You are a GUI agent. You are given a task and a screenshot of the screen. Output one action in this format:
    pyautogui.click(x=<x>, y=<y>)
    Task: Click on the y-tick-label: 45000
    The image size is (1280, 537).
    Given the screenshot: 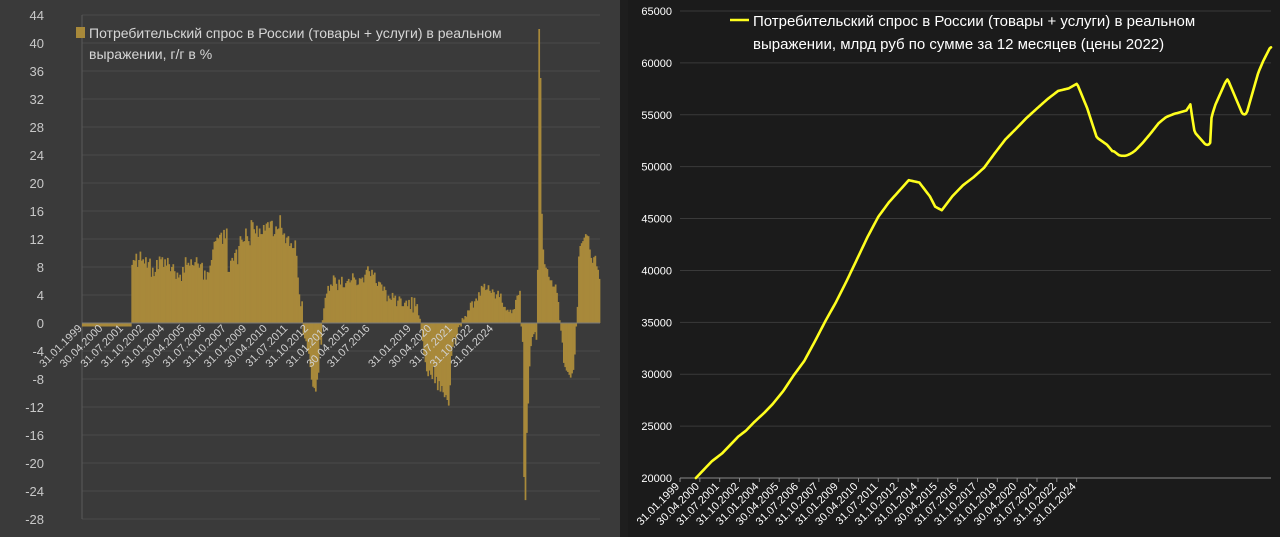 What is the action you would take?
    pyautogui.click(x=656, y=220)
    